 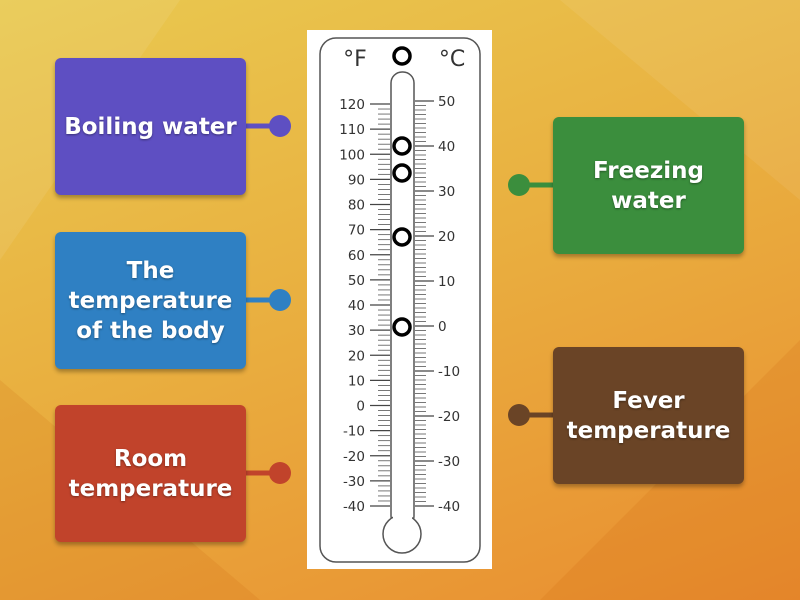 I want to click on celsius-label: 10, so click(x=446, y=282).